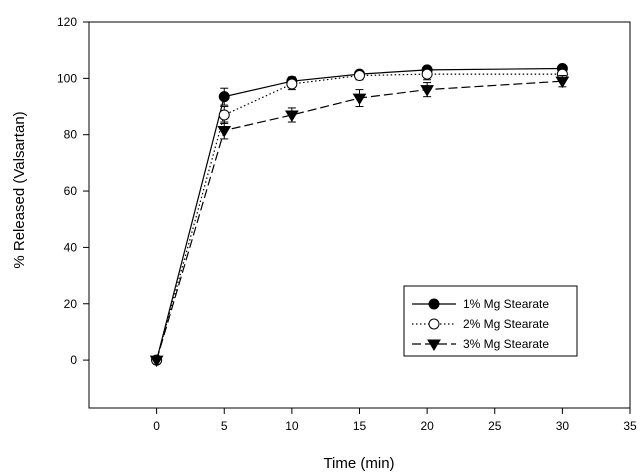  What do you see at coordinates (19, 189) in the screenshot?
I see `y-axis-title: % Released (Valsartan)` at bounding box center [19, 189].